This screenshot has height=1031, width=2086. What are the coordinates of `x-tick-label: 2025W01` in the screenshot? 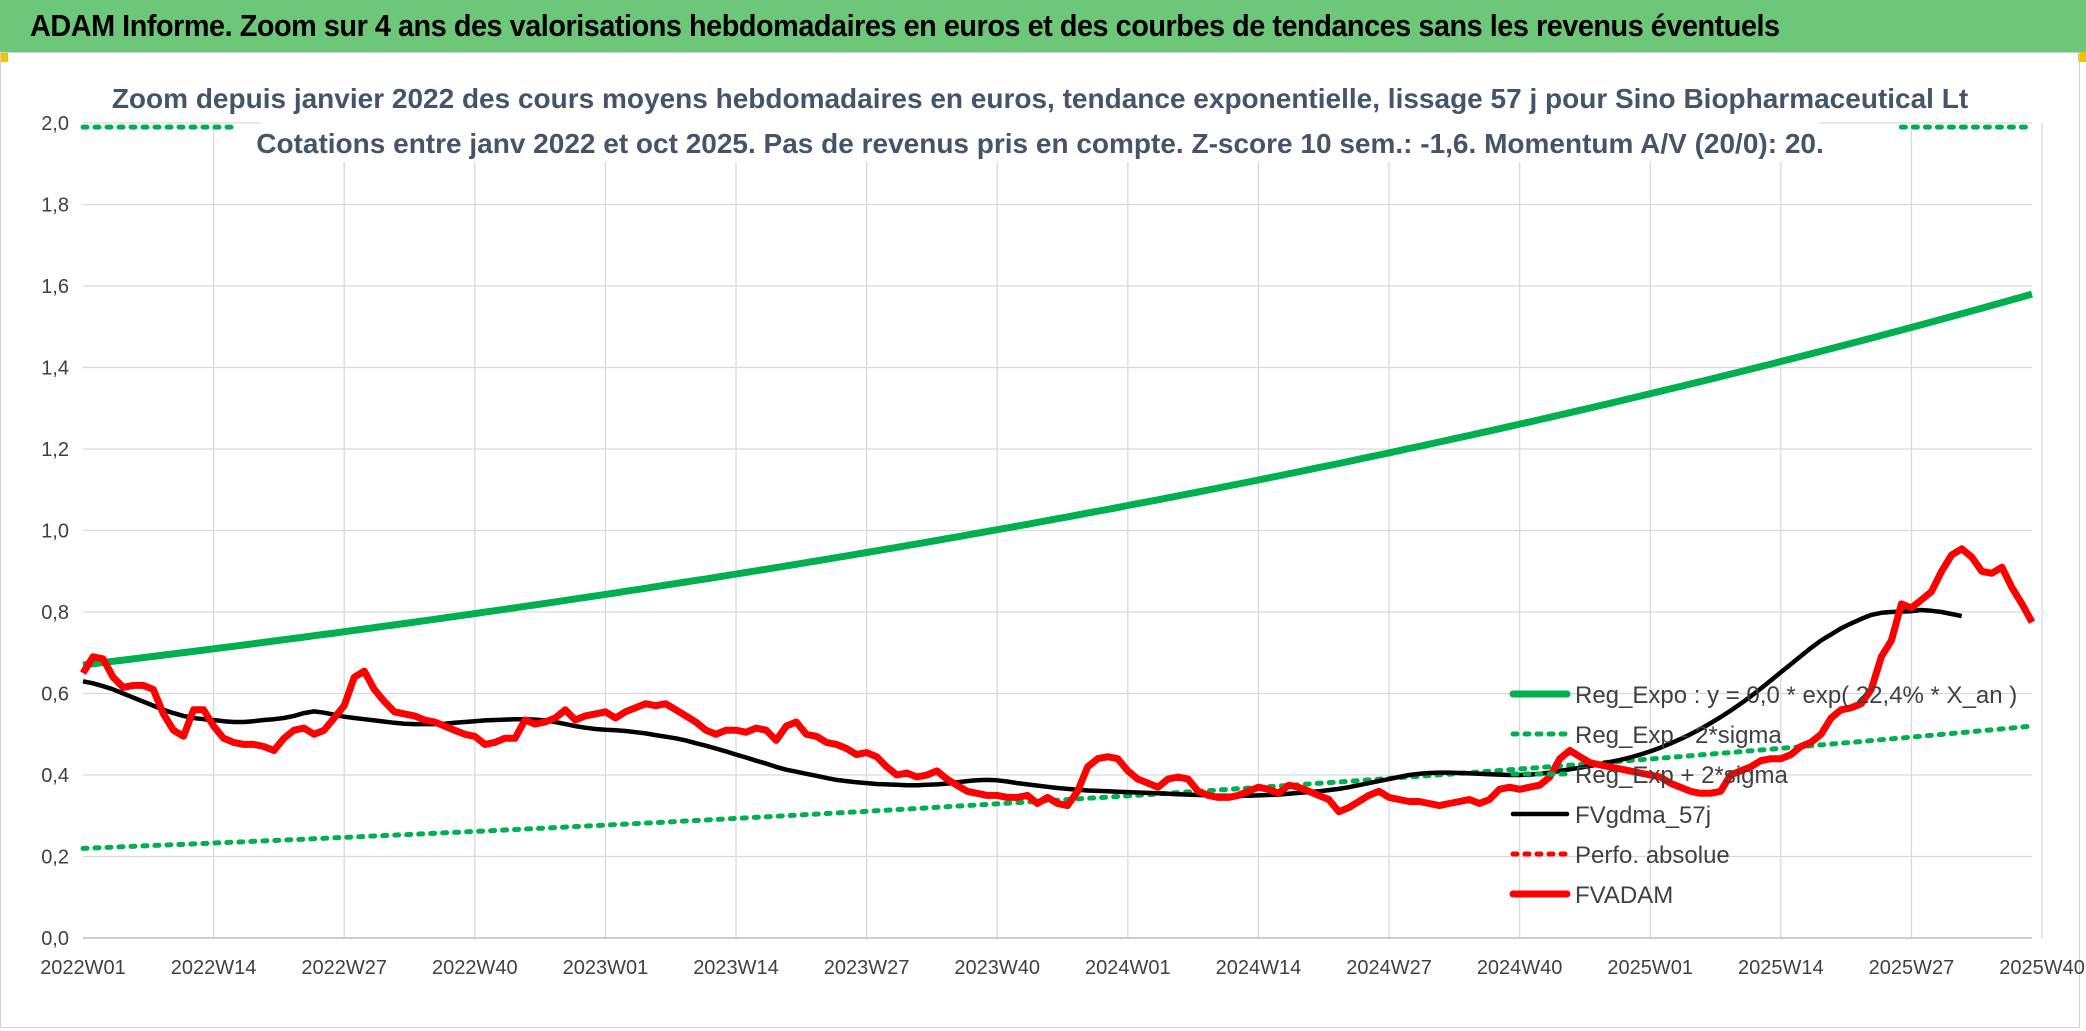 It's located at (1650, 968).